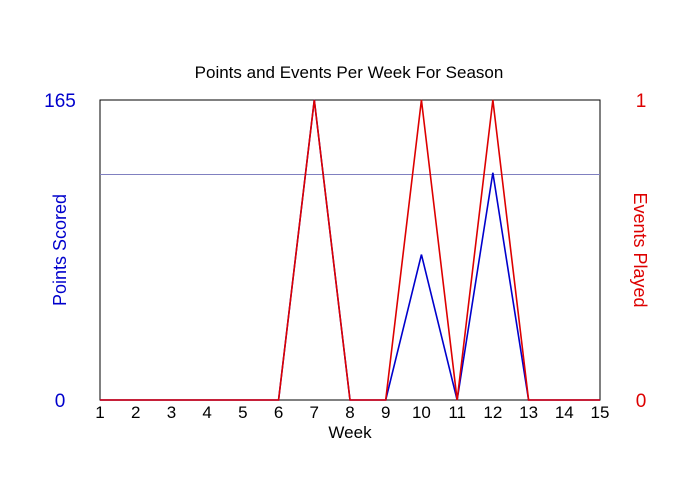 The width and height of the screenshot is (700, 500). I want to click on x-tick-label: 9, so click(385, 412).